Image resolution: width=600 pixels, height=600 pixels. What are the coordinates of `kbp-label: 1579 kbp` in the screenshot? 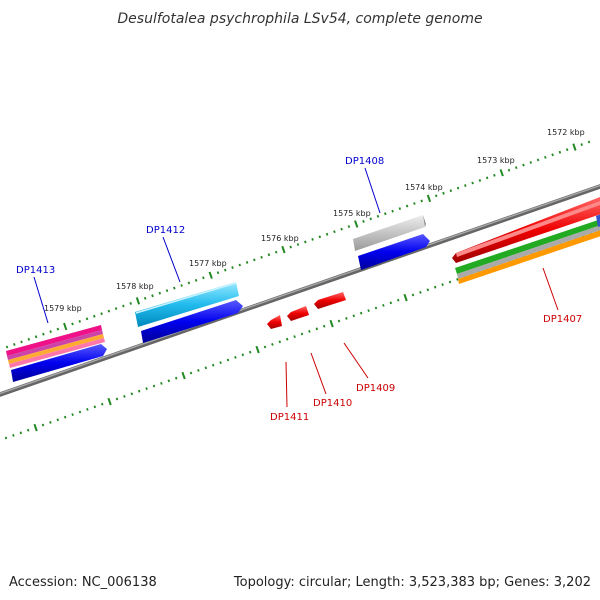 It's located at (63, 308).